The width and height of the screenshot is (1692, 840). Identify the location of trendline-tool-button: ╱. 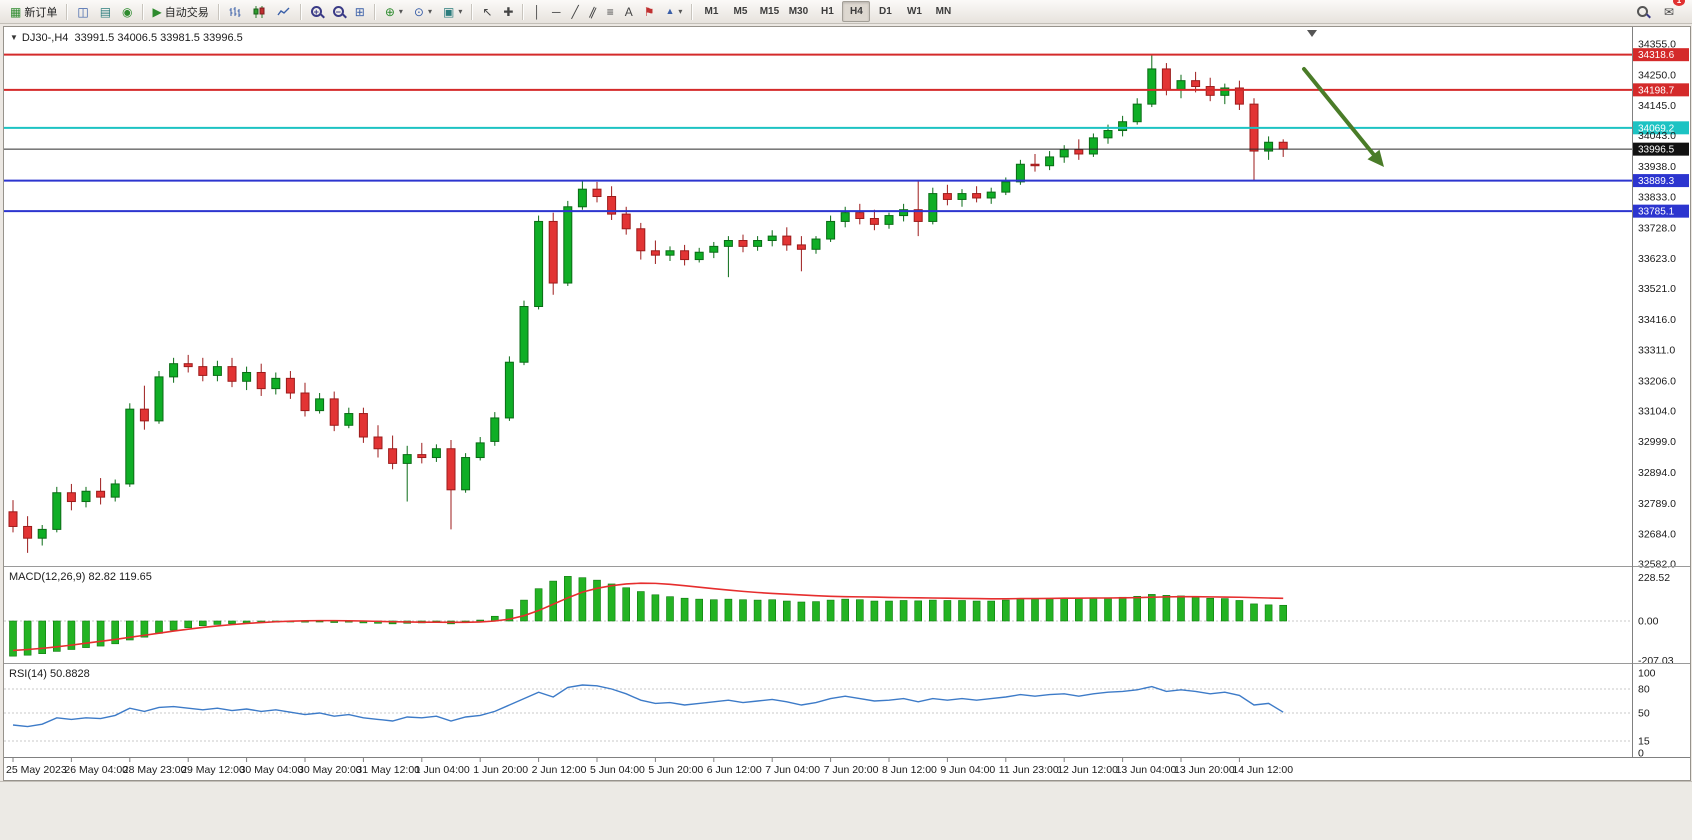
(574, 11).